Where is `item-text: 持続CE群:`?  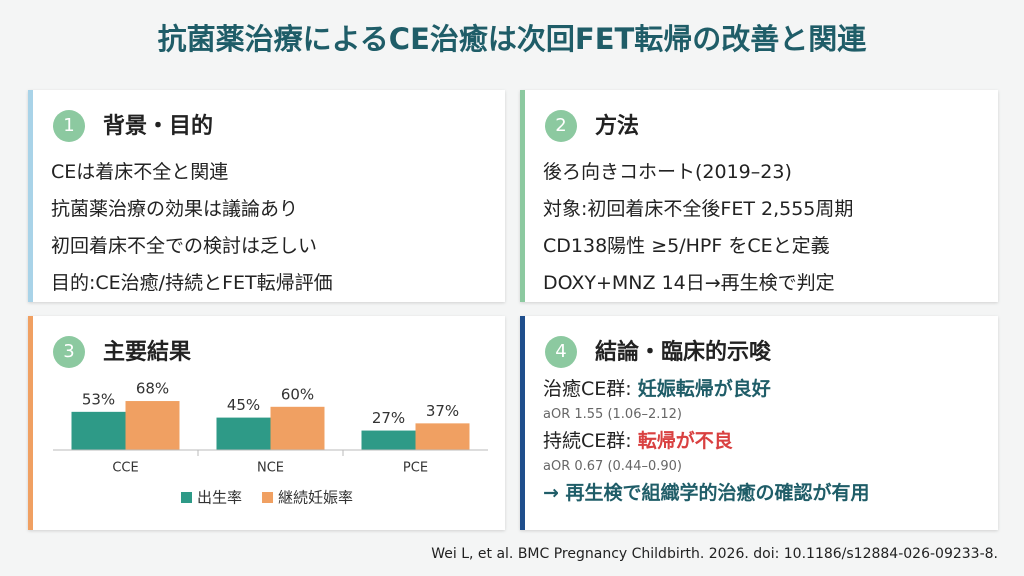 item-text: 持続CE群: is located at coordinates (590, 441).